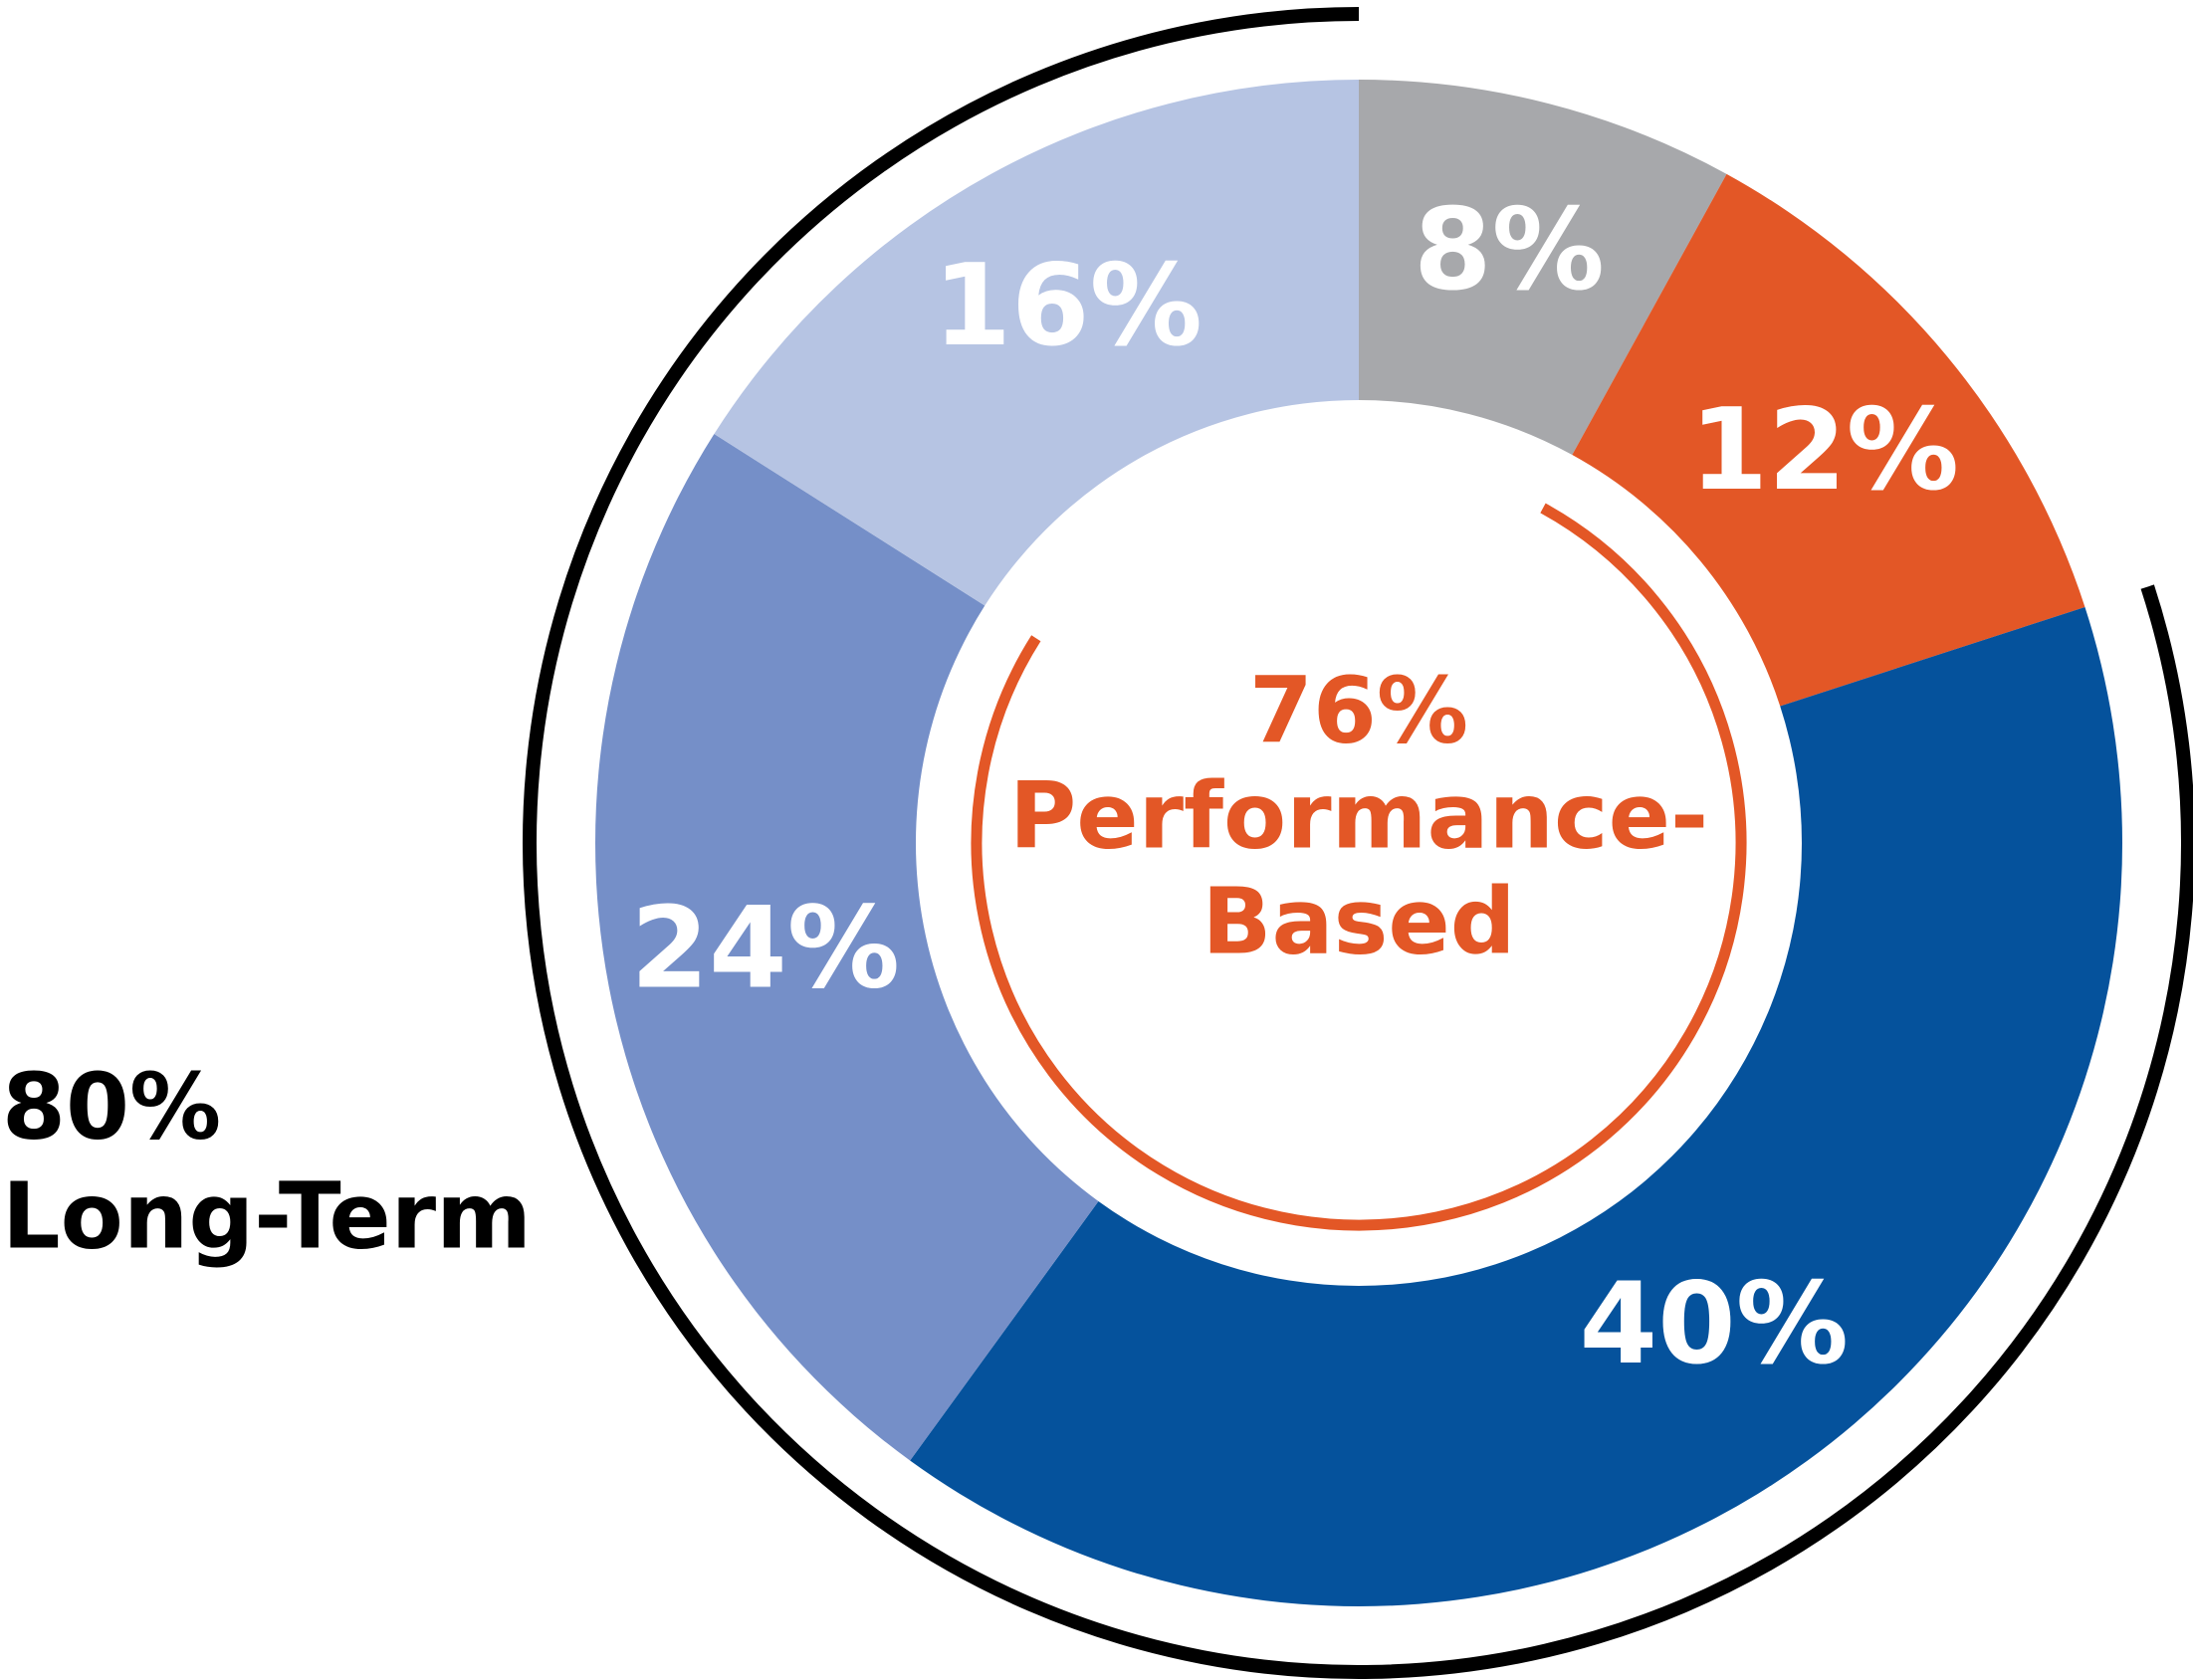 The width and height of the screenshot is (2193, 1680). I want to click on long-term-label: Long-Term, so click(267, 1215).